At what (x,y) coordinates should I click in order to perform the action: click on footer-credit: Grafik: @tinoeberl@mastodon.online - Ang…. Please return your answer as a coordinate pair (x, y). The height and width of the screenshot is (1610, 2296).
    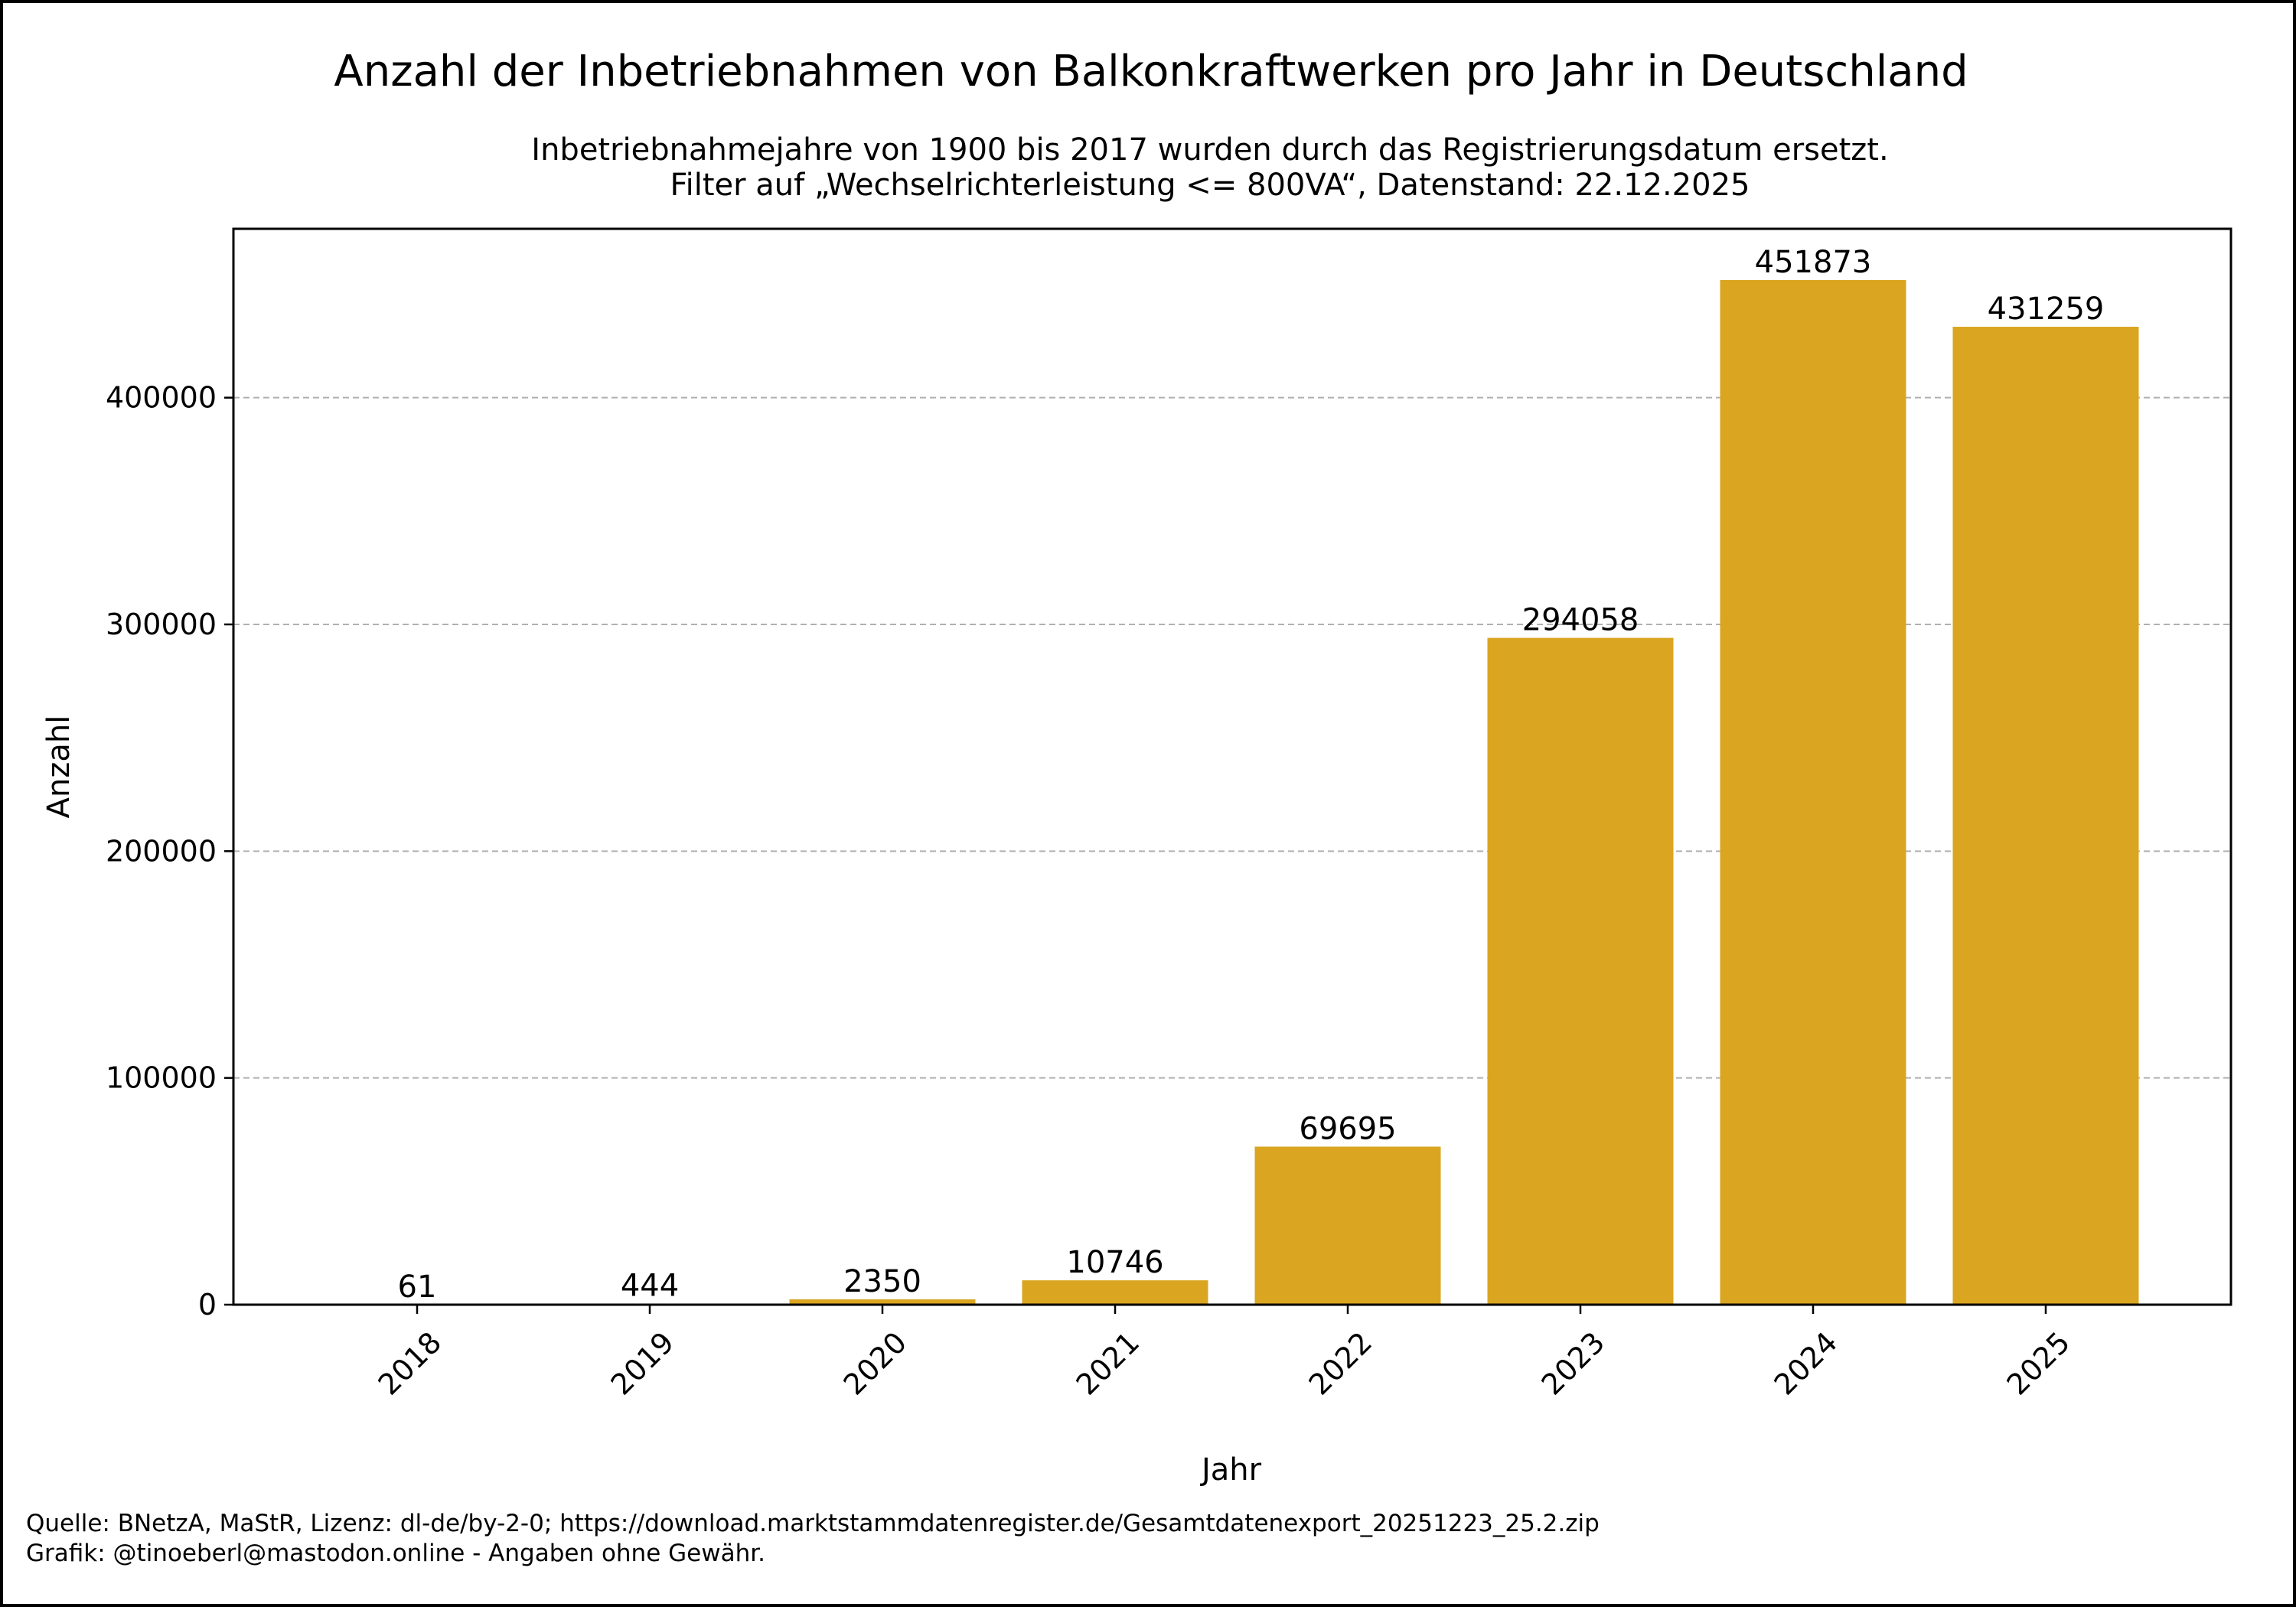
    Looking at the image, I should click on (395, 1553).